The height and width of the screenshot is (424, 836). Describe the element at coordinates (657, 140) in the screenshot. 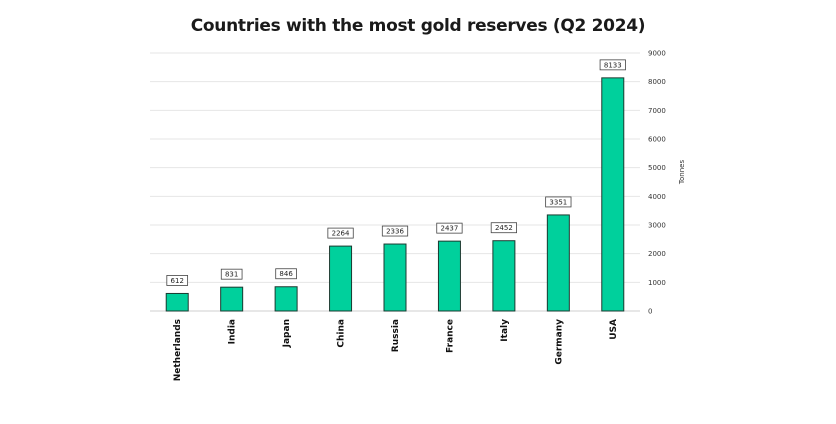

I see `y-tick-label: 6000` at that location.